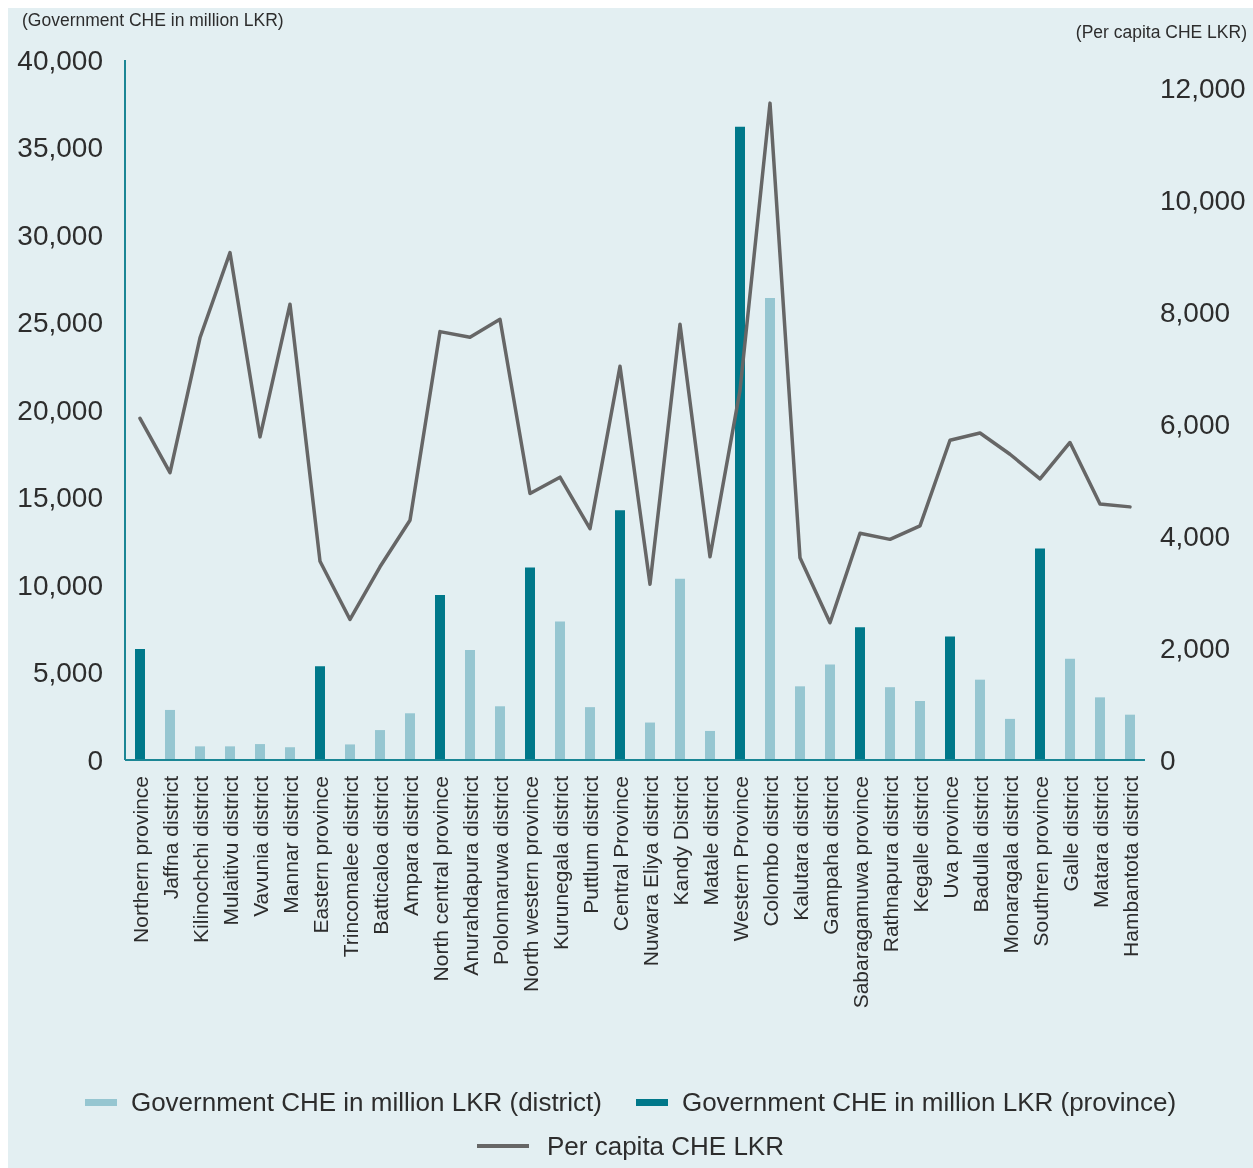 Image resolution: width=1253 pixels, height=1168 pixels. Describe the element at coordinates (500, 870) in the screenshot. I see `x-tick-label: Polonnaruwa district` at that location.